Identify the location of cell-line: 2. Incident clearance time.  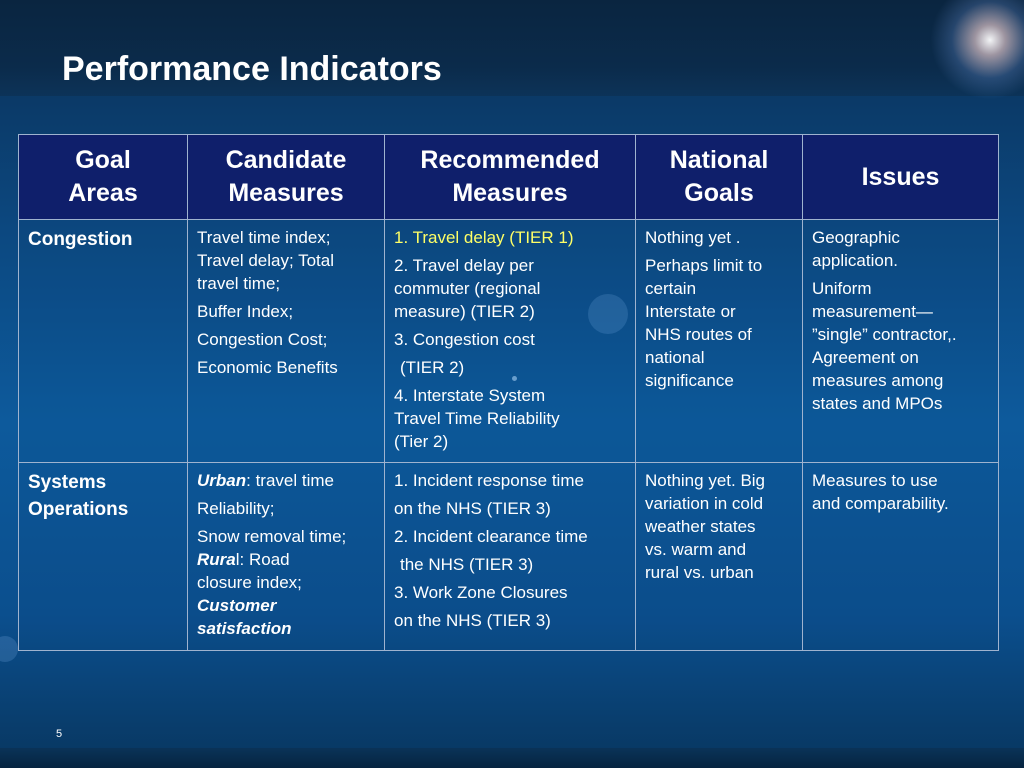
(491, 536).